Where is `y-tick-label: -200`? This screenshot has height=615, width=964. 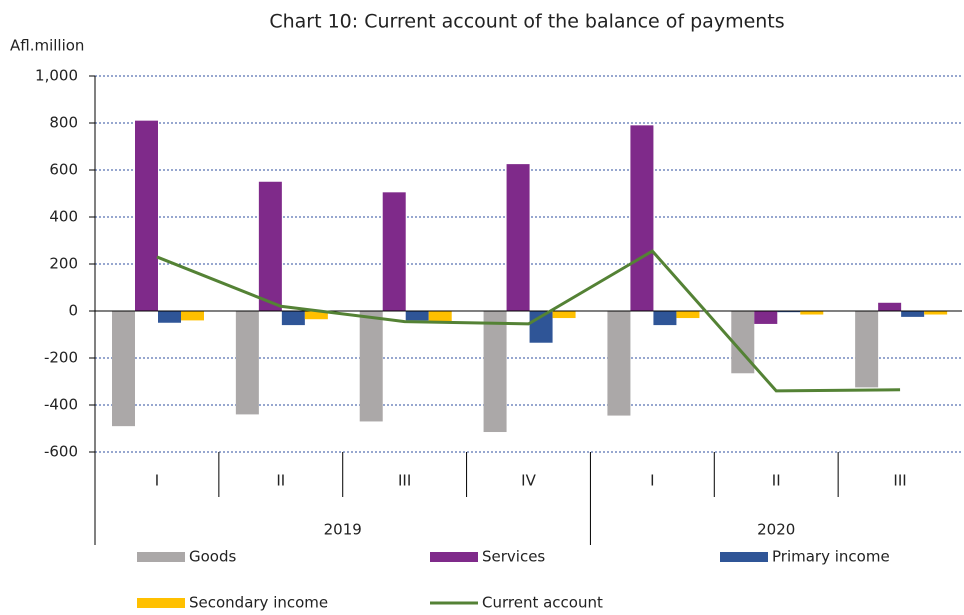 y-tick-label: -200 is located at coordinates (61, 358).